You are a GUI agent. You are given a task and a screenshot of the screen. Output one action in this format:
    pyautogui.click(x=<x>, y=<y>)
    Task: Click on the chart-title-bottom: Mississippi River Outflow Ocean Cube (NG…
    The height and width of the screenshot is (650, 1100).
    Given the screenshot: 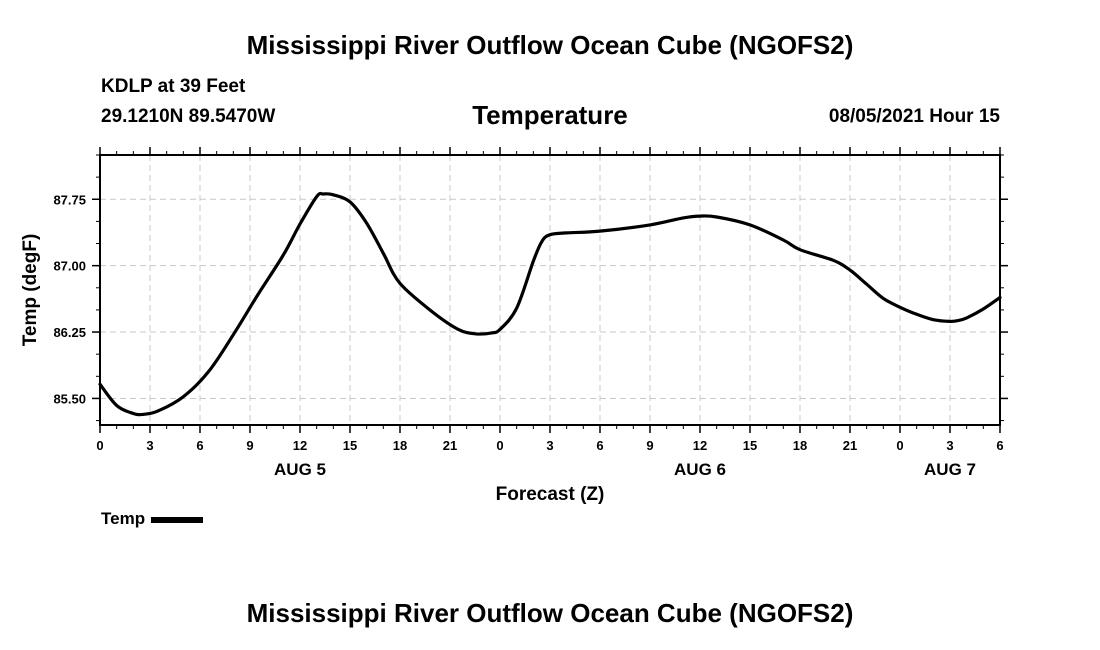 What is the action you would take?
    pyautogui.click(x=550, y=613)
    